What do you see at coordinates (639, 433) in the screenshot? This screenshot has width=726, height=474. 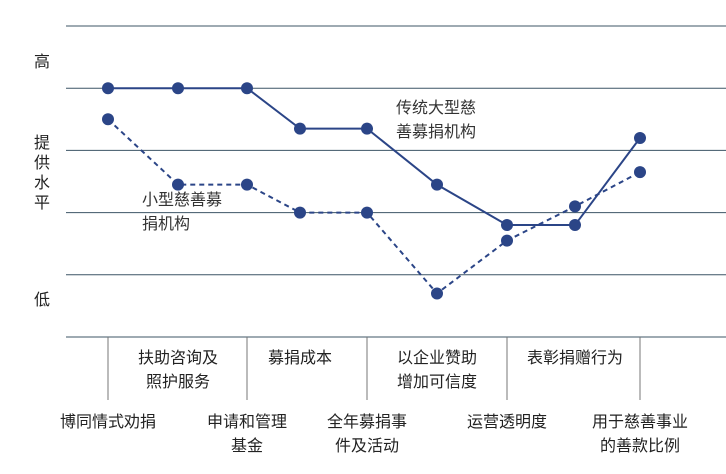 I see `x-tick-label: 用于慈善事业的善款比例` at bounding box center [639, 433].